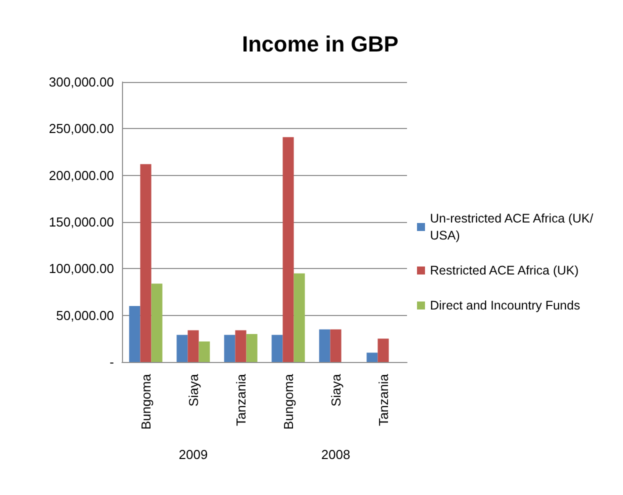 The width and height of the screenshot is (623, 495). What do you see at coordinates (81, 128) in the screenshot?
I see `y-tick-label: 250,000.00` at bounding box center [81, 128].